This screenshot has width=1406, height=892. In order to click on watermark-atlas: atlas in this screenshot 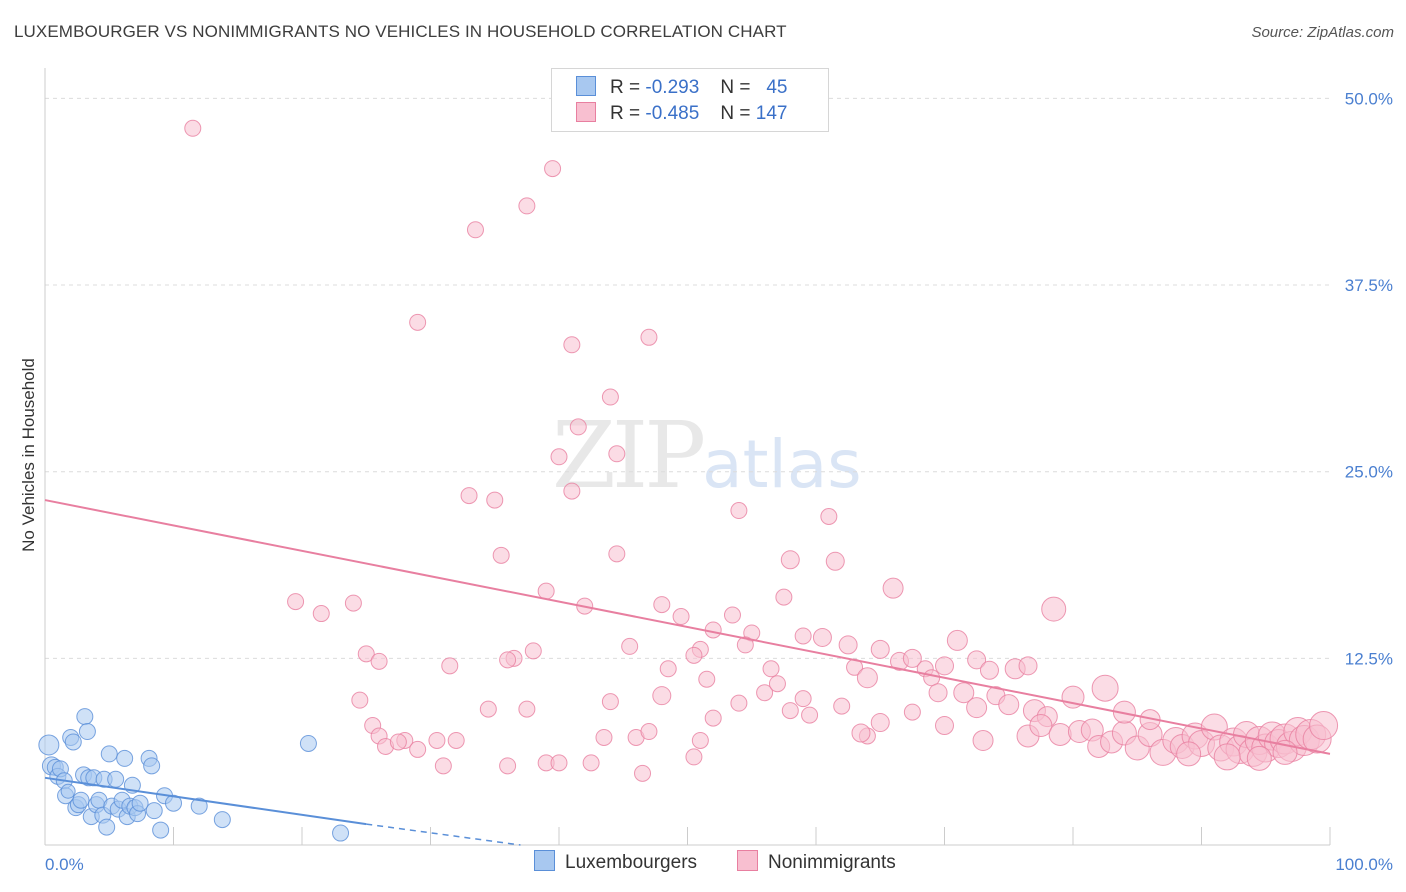, I will do `click(782, 464)`.